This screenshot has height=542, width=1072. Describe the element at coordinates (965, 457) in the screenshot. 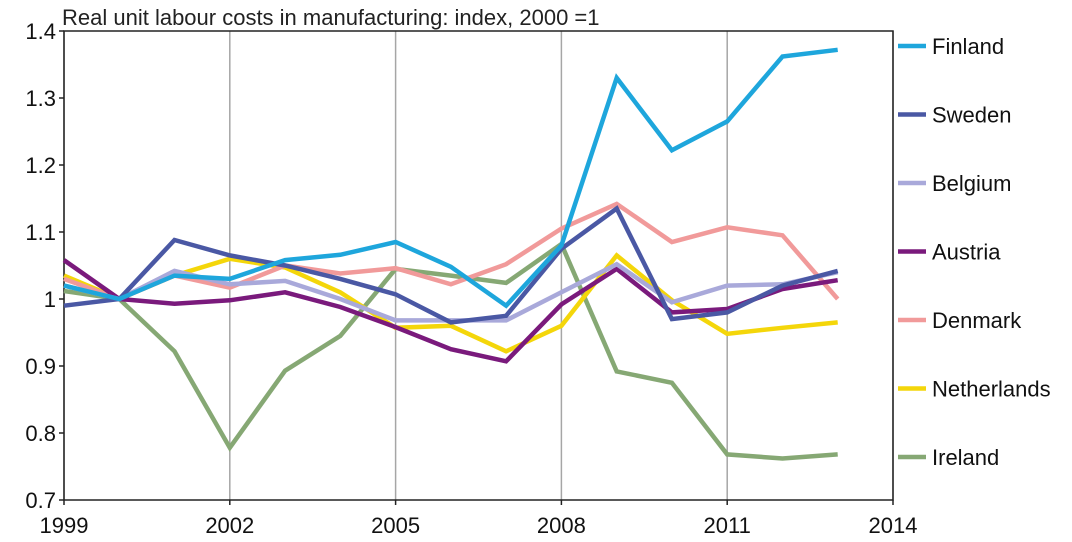

I see `legend-label-ireland: Ireland` at that location.